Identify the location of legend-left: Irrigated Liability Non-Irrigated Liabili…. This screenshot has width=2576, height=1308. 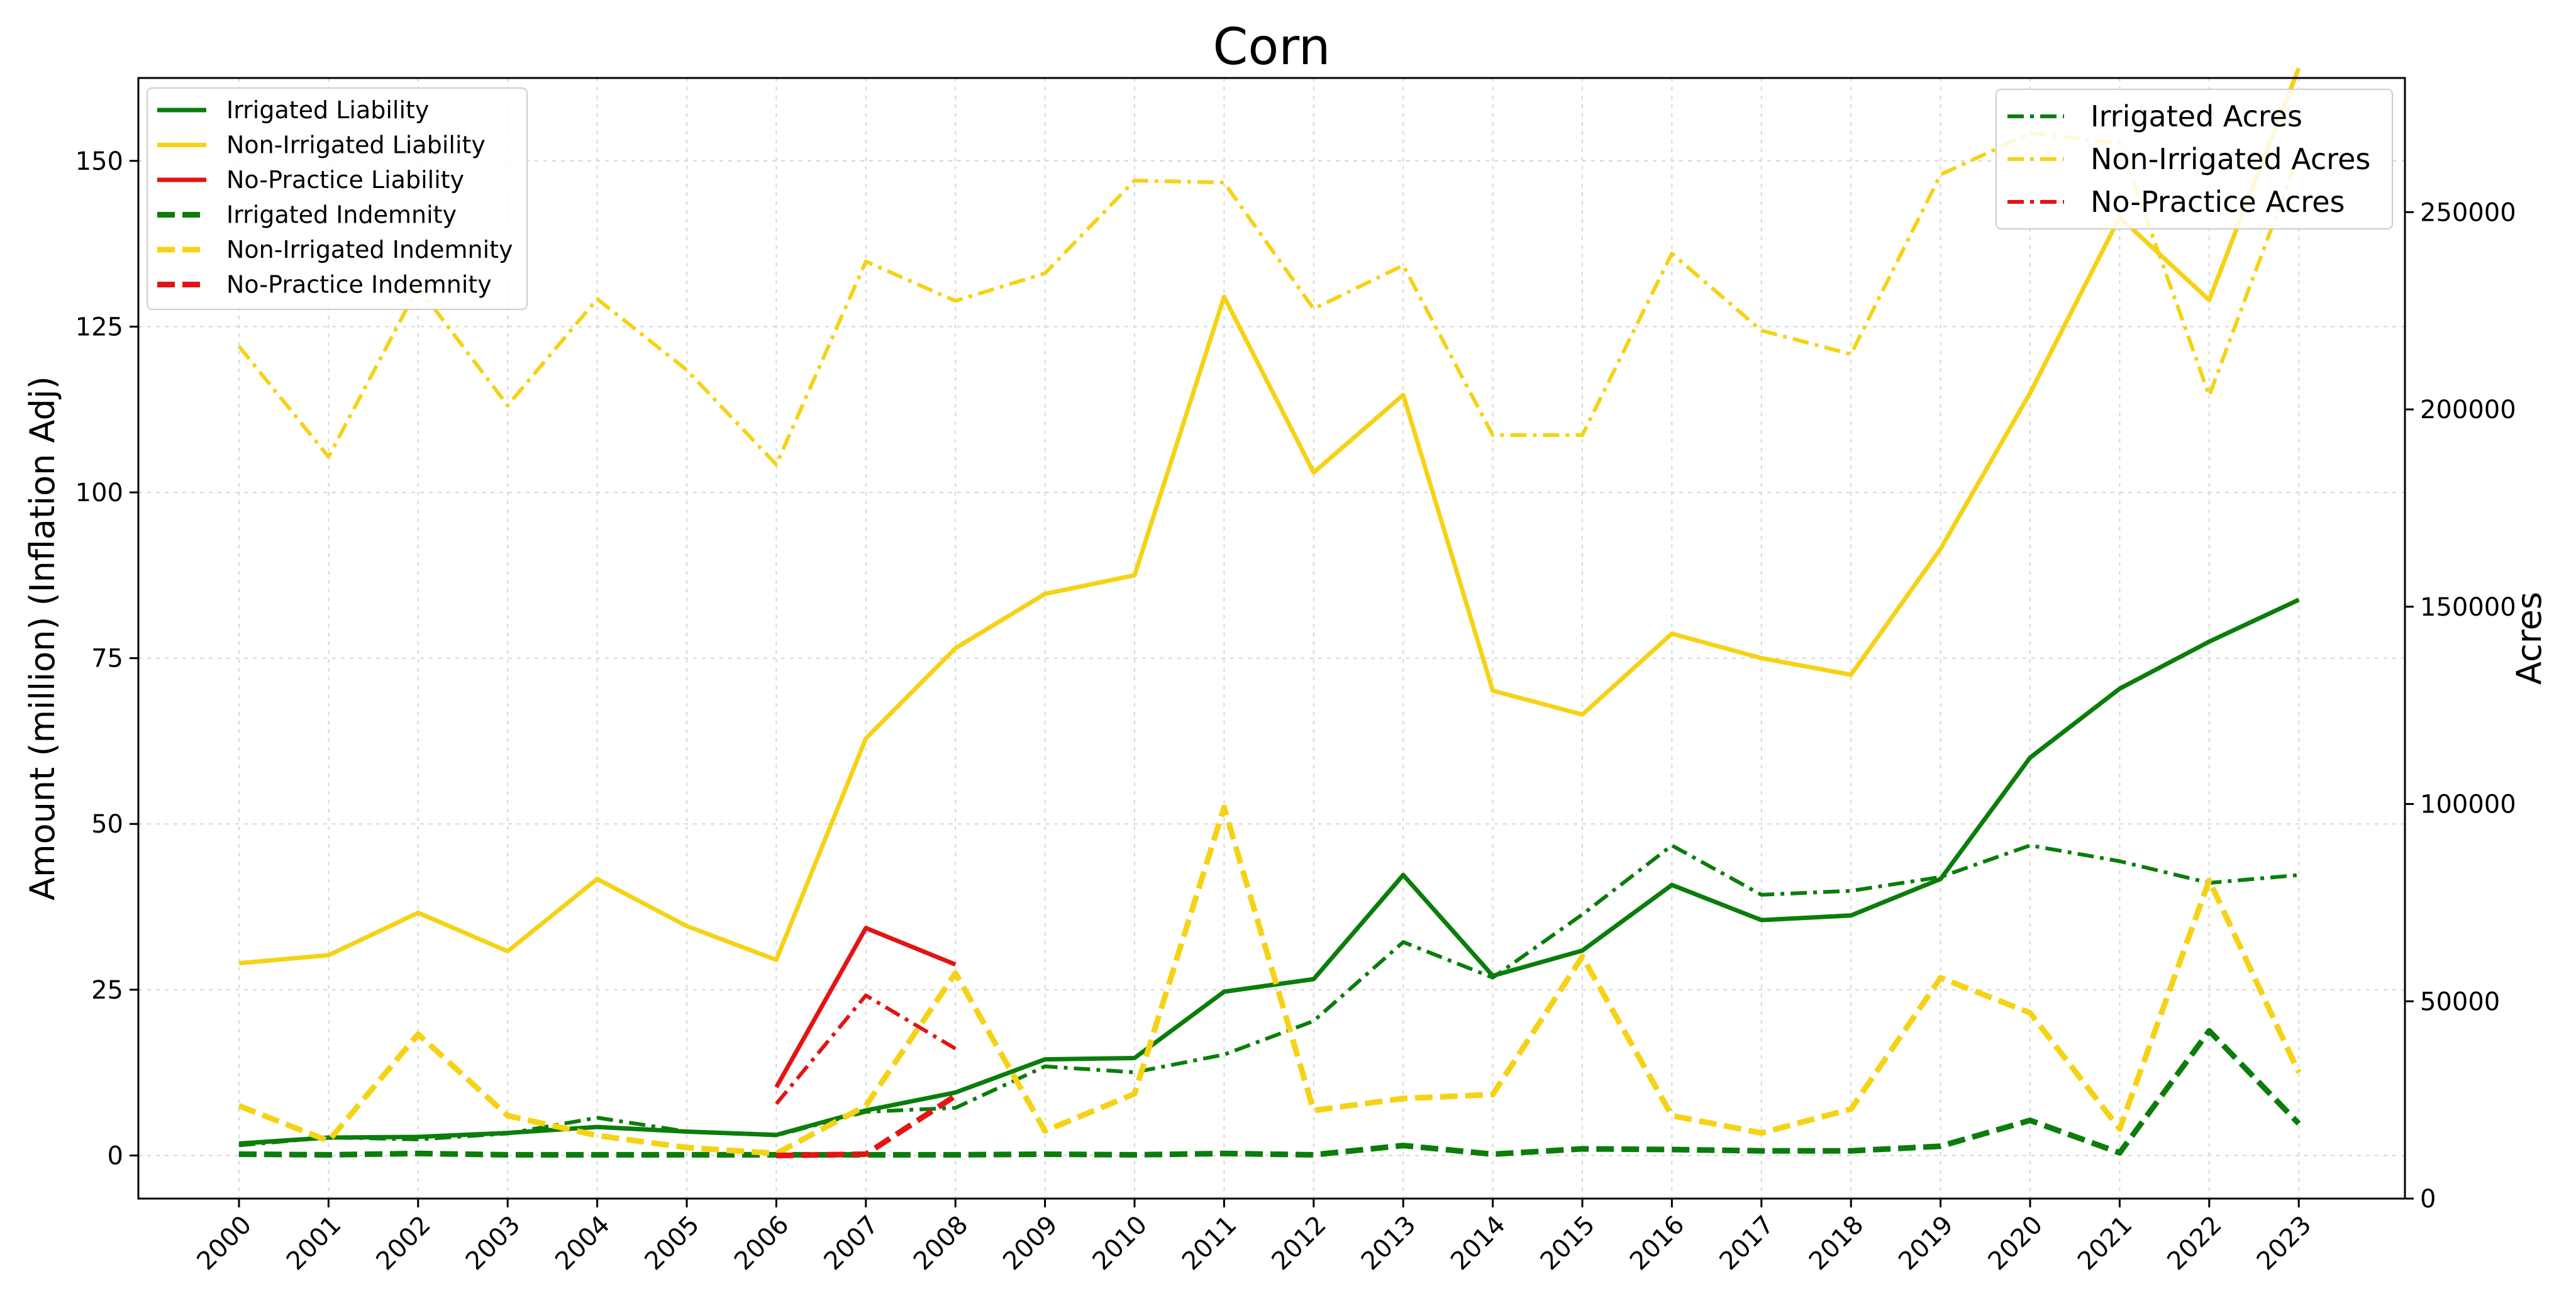
(337, 198).